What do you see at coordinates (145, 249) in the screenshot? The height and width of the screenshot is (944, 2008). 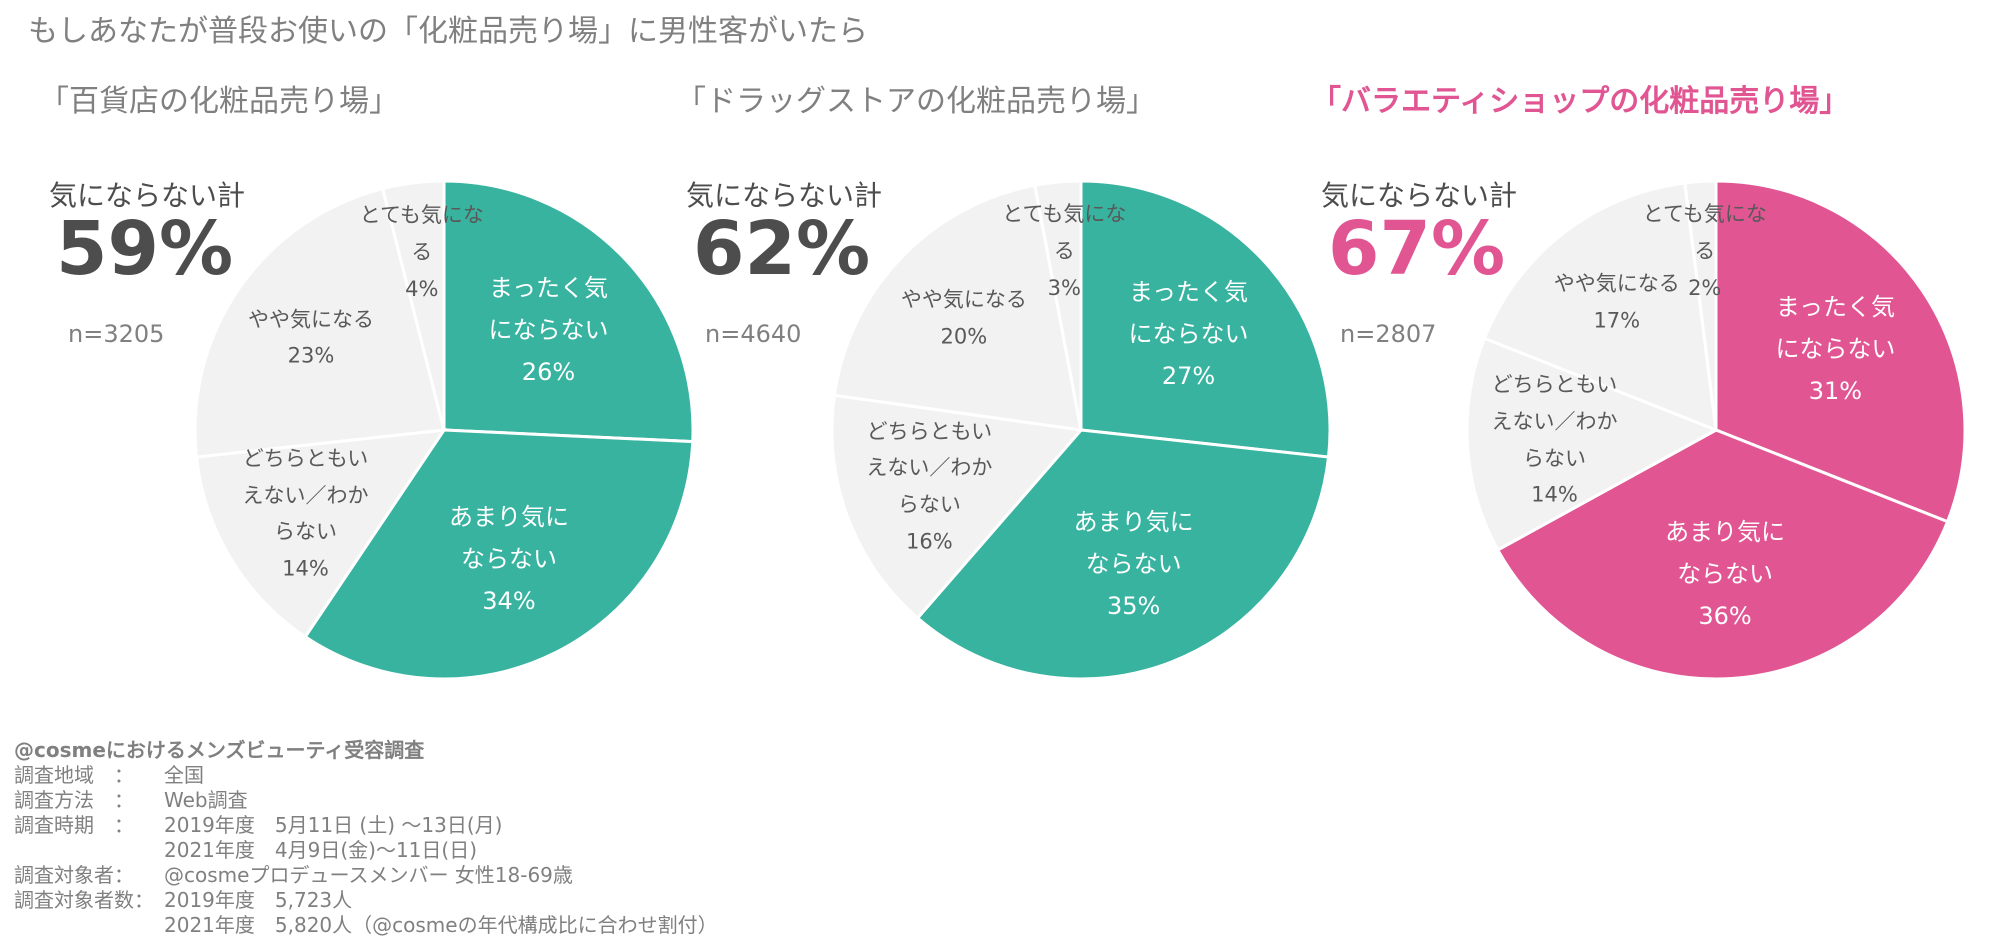 I see `summary-value: 59%` at bounding box center [145, 249].